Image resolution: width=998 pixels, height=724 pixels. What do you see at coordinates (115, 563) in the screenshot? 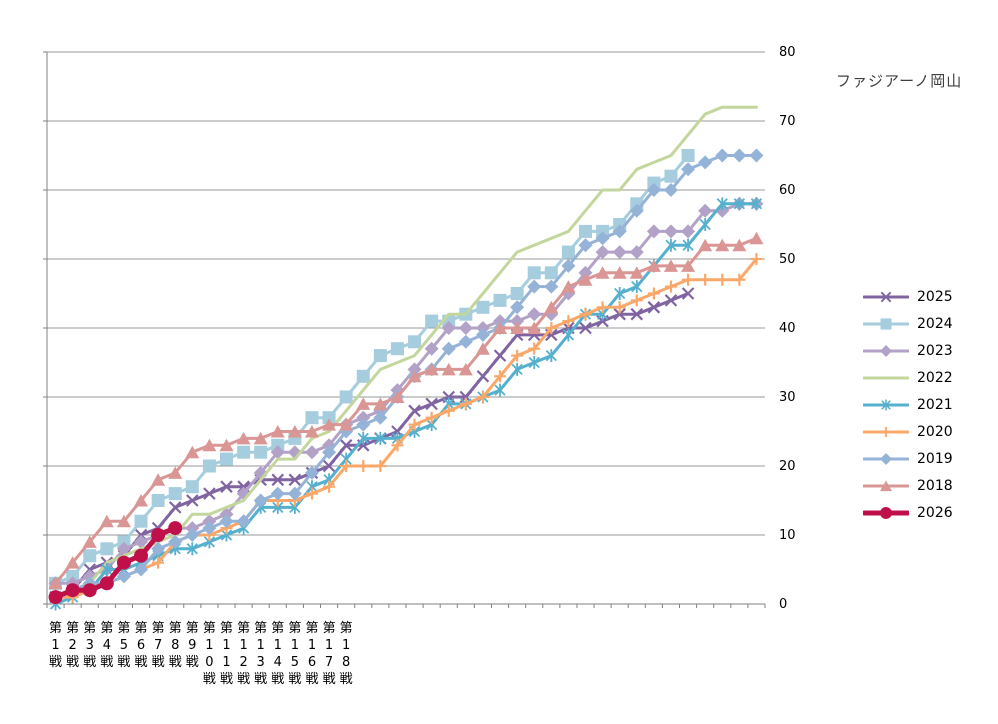
I see `series-2026` at bounding box center [115, 563].